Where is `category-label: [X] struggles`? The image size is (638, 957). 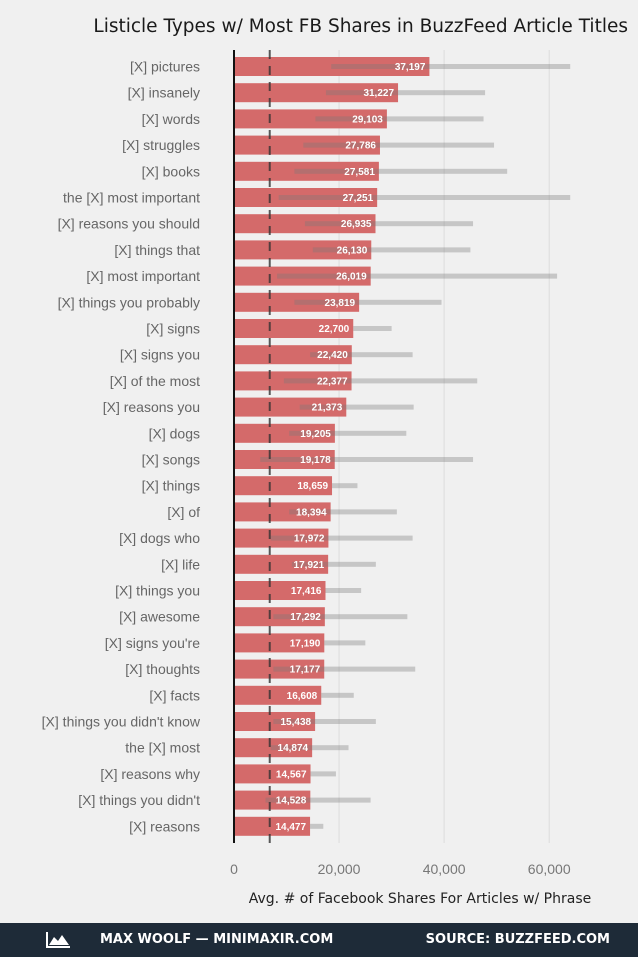
category-label: [X] struggles is located at coordinates (161, 145).